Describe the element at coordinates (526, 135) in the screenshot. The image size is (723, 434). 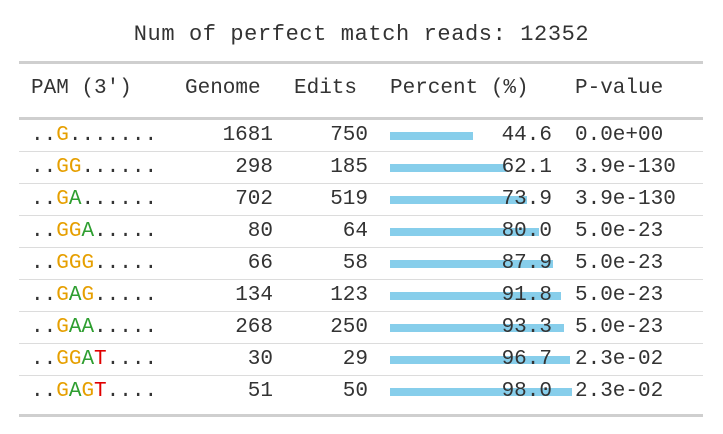
I see `percent-value: 44.6` at that location.